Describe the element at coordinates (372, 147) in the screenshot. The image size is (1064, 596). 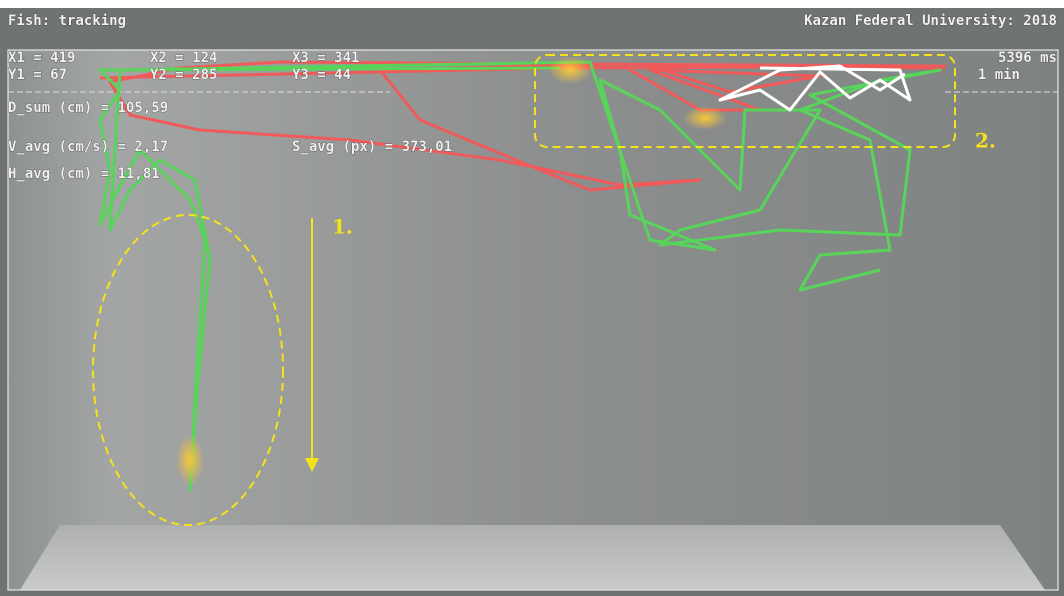
I see `stat: S_avg (px) = 373,01` at that location.